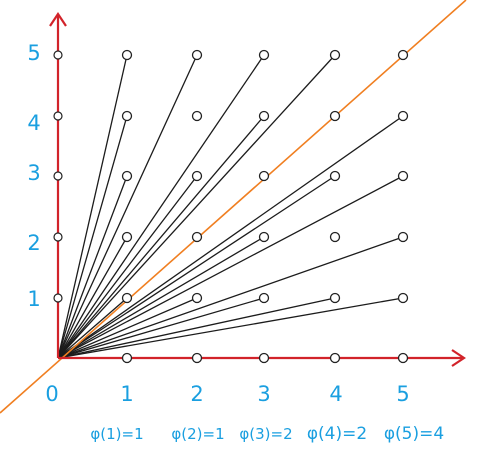 The image size is (502, 453). I want to click on y-tick-label: 4, so click(33, 123).